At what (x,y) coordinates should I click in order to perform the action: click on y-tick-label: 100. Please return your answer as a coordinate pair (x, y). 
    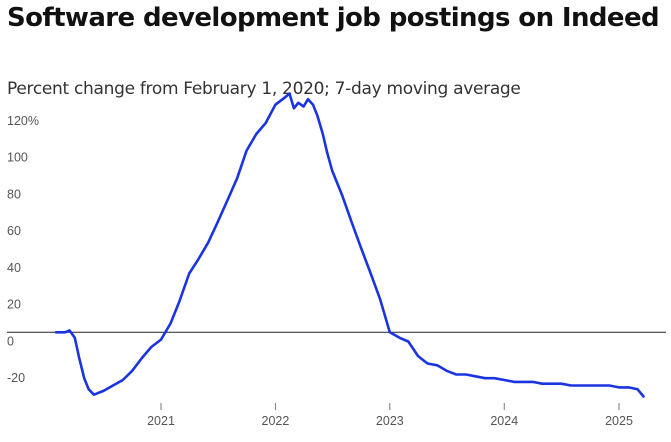
    Looking at the image, I should click on (17, 158).